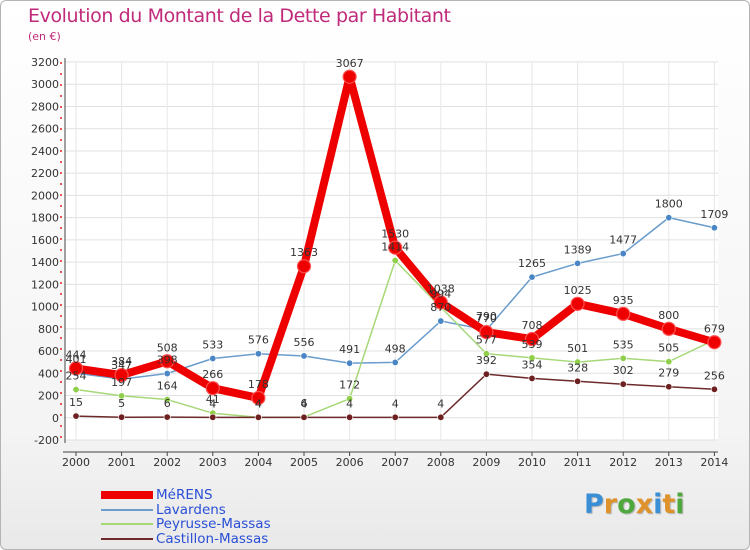 This screenshot has width=750, height=550. What do you see at coordinates (127, 524) in the screenshot?
I see `legend-swatch-peyrusse-massas` at bounding box center [127, 524].